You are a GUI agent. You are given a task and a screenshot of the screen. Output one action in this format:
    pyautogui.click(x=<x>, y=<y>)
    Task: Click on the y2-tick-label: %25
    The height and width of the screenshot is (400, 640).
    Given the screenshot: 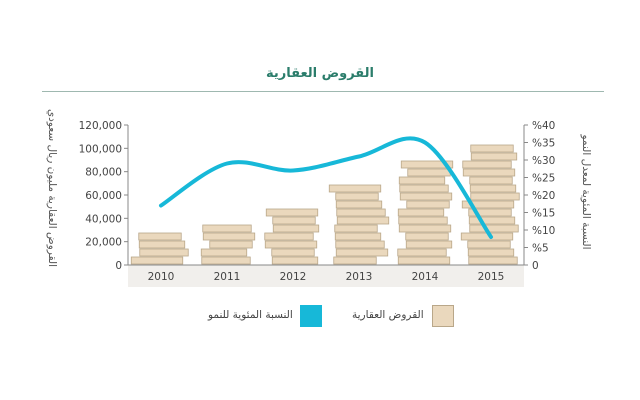 What is the action you would take?
    pyautogui.click(x=543, y=179)
    